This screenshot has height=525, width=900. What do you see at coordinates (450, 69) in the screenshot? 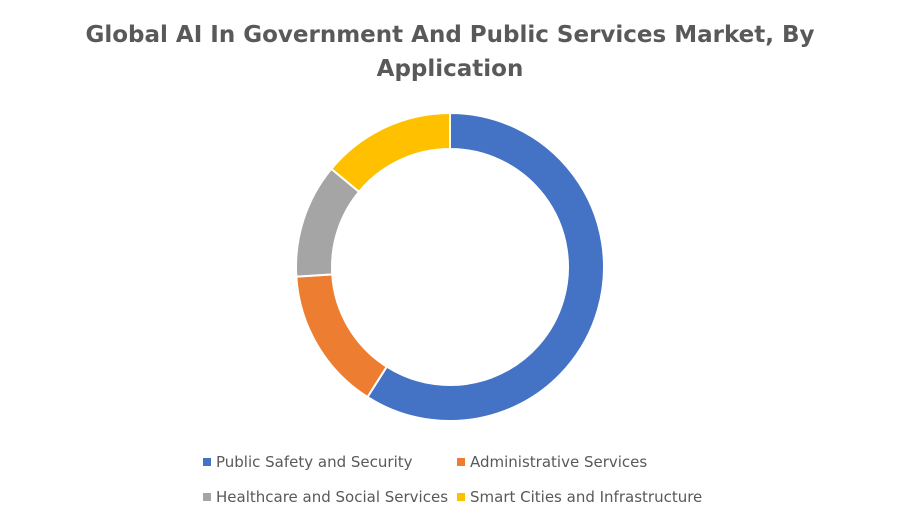
I see `chart-title-line-2: Application` at bounding box center [450, 69].